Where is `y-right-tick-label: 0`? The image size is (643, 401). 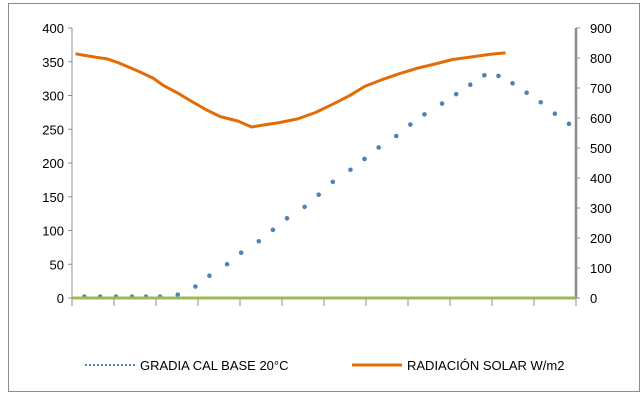 y-right-tick-label: 0 is located at coordinates (593, 298).